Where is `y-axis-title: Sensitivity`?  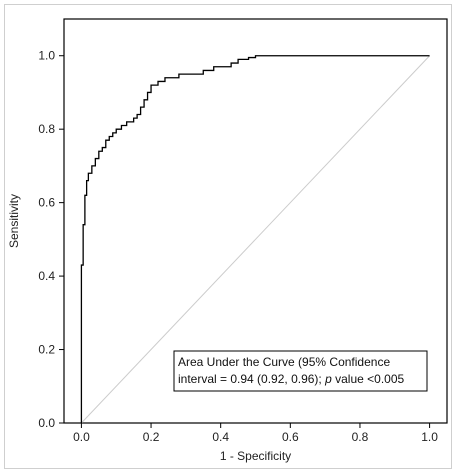
y-axis-title: Sensitivity is located at coordinates (14, 221).